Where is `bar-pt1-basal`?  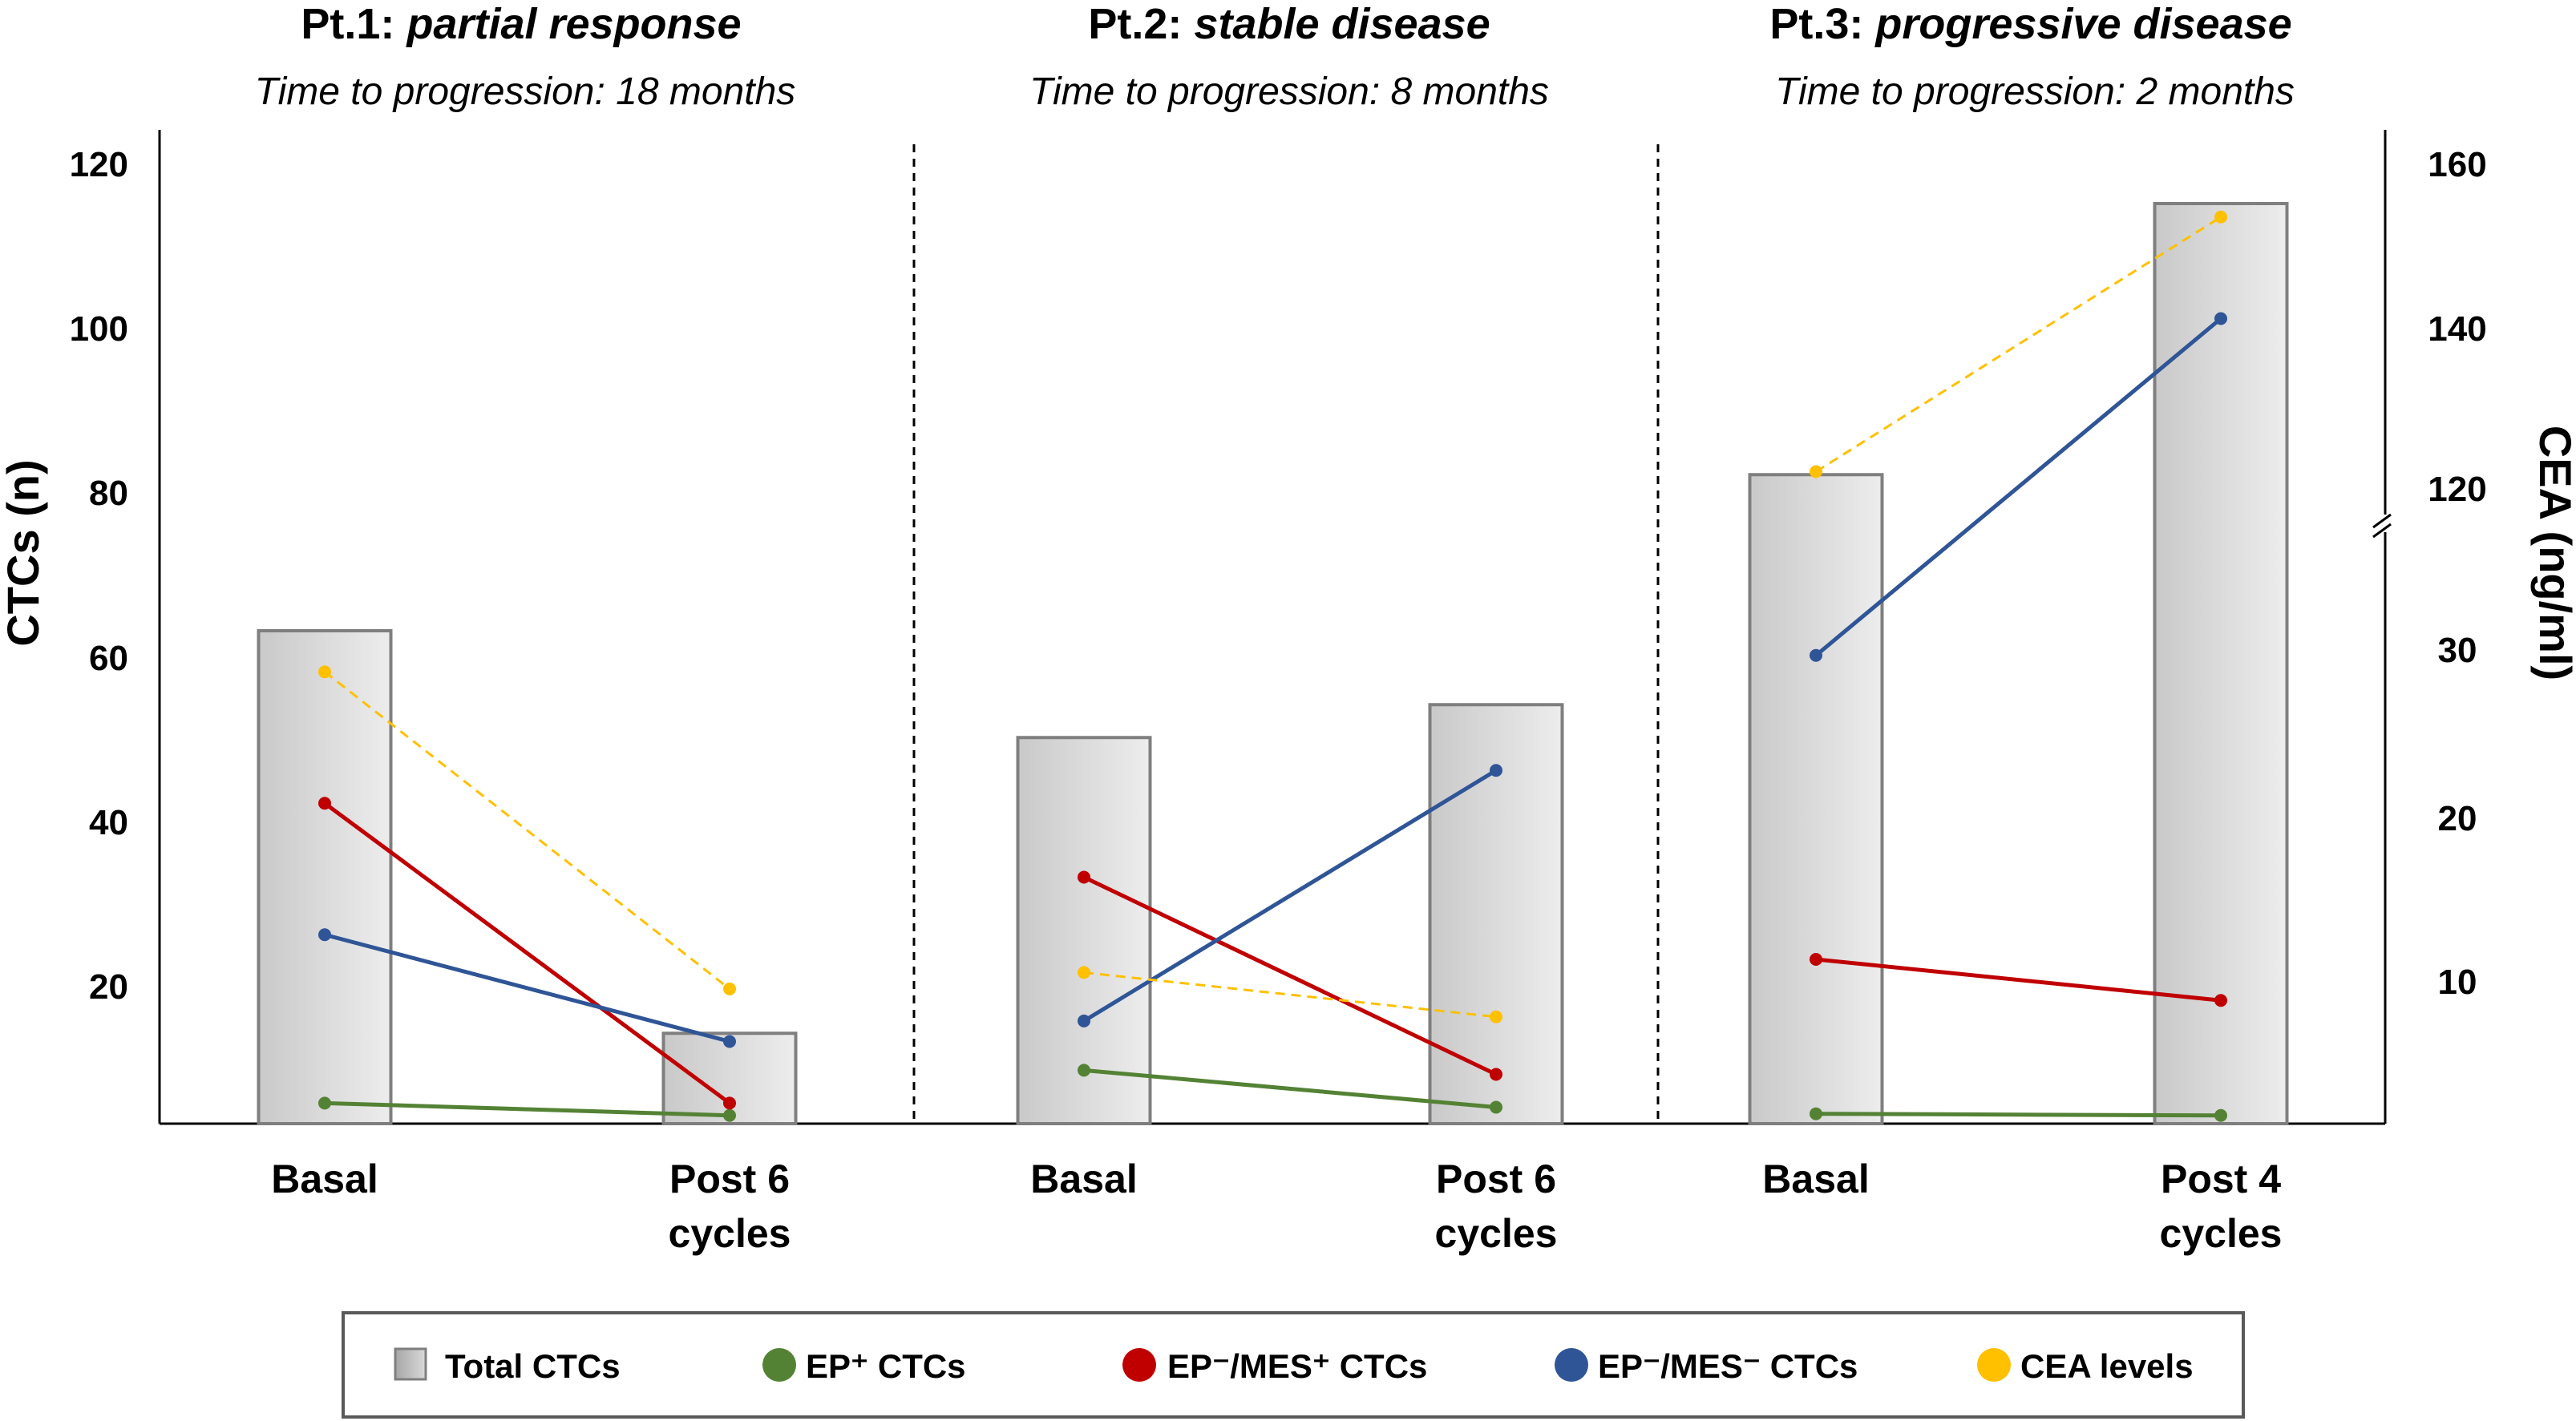
bar-pt1-basal is located at coordinates (325, 877).